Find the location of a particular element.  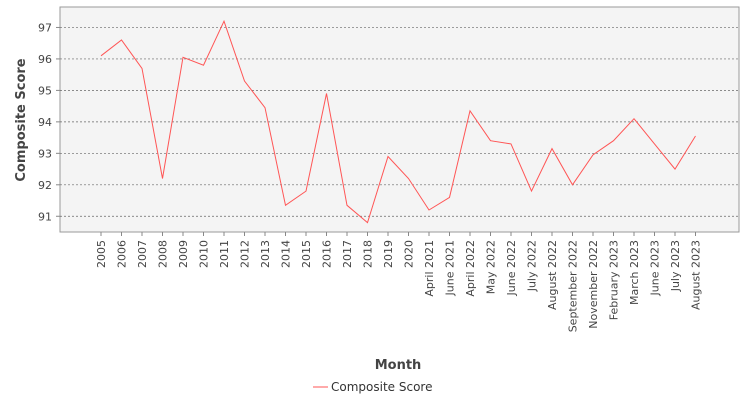

y-tick-label: 93 is located at coordinates (45, 153).